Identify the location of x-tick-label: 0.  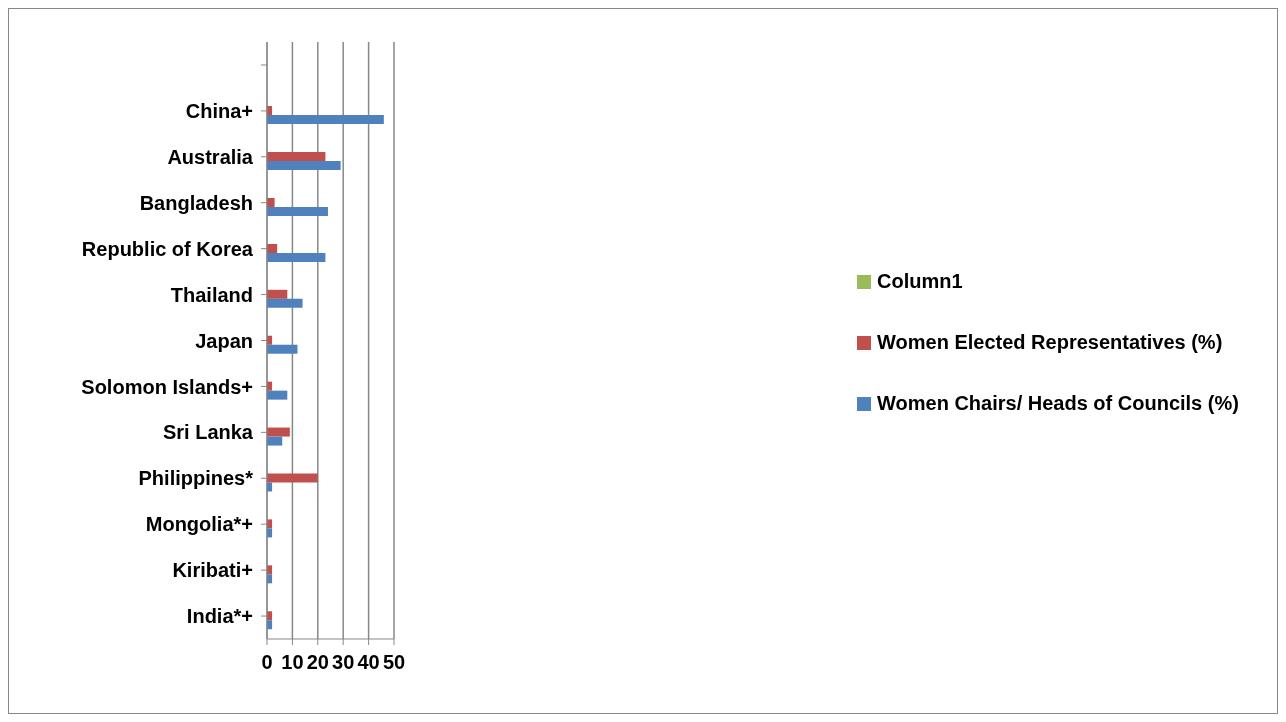
(267, 662).